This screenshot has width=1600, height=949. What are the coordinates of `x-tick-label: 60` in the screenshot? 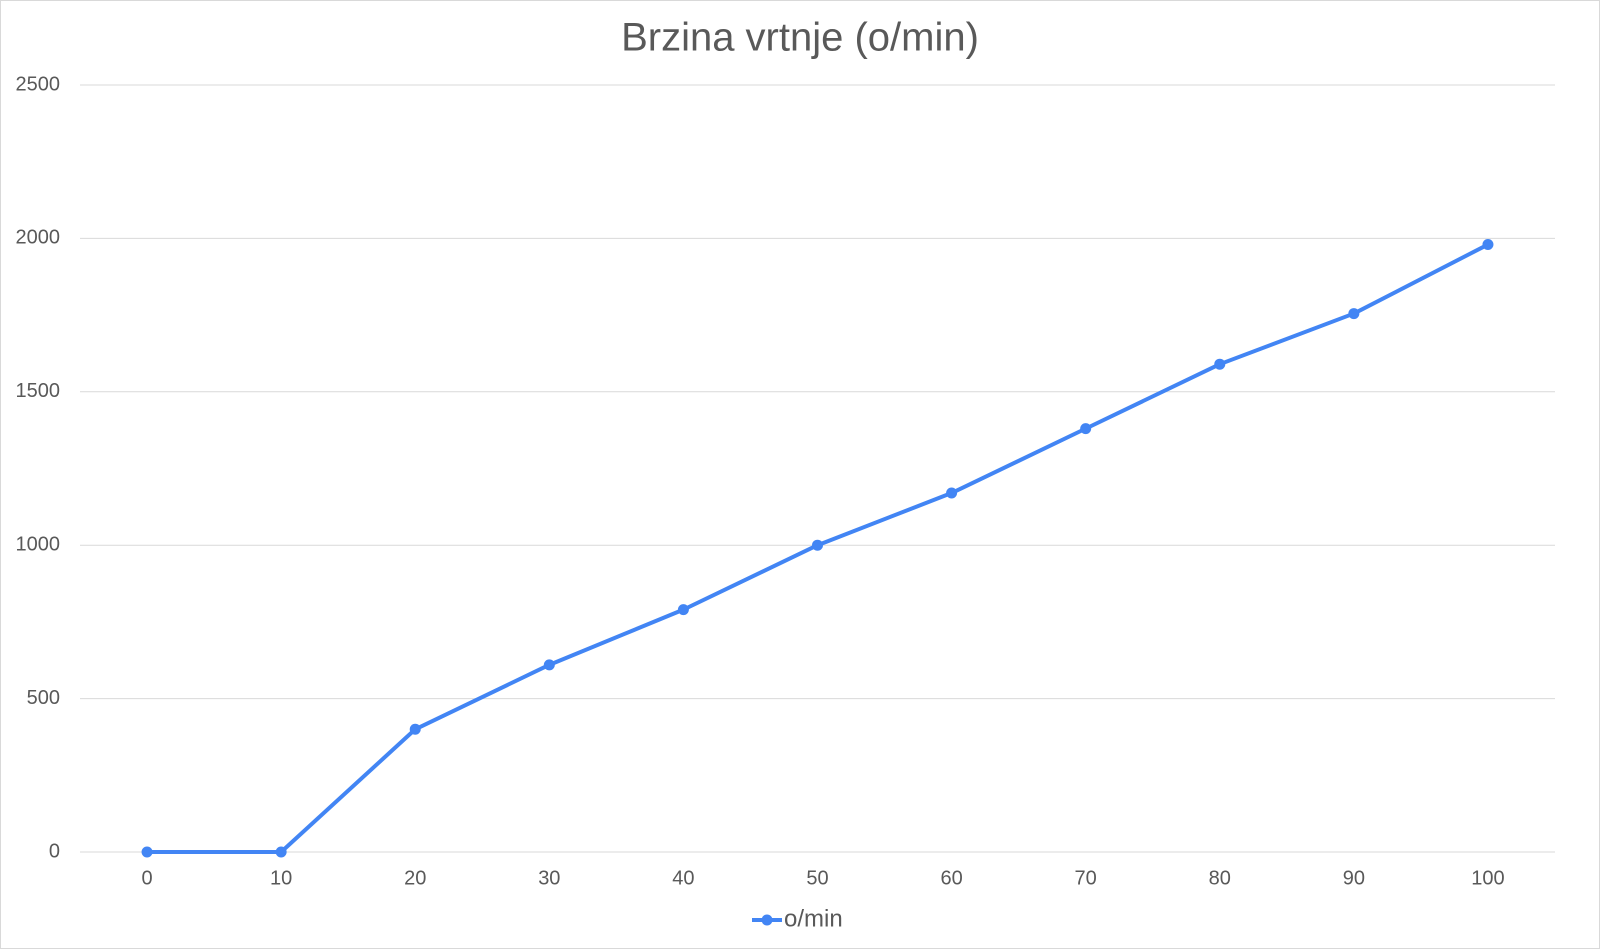 It's located at (951, 878).